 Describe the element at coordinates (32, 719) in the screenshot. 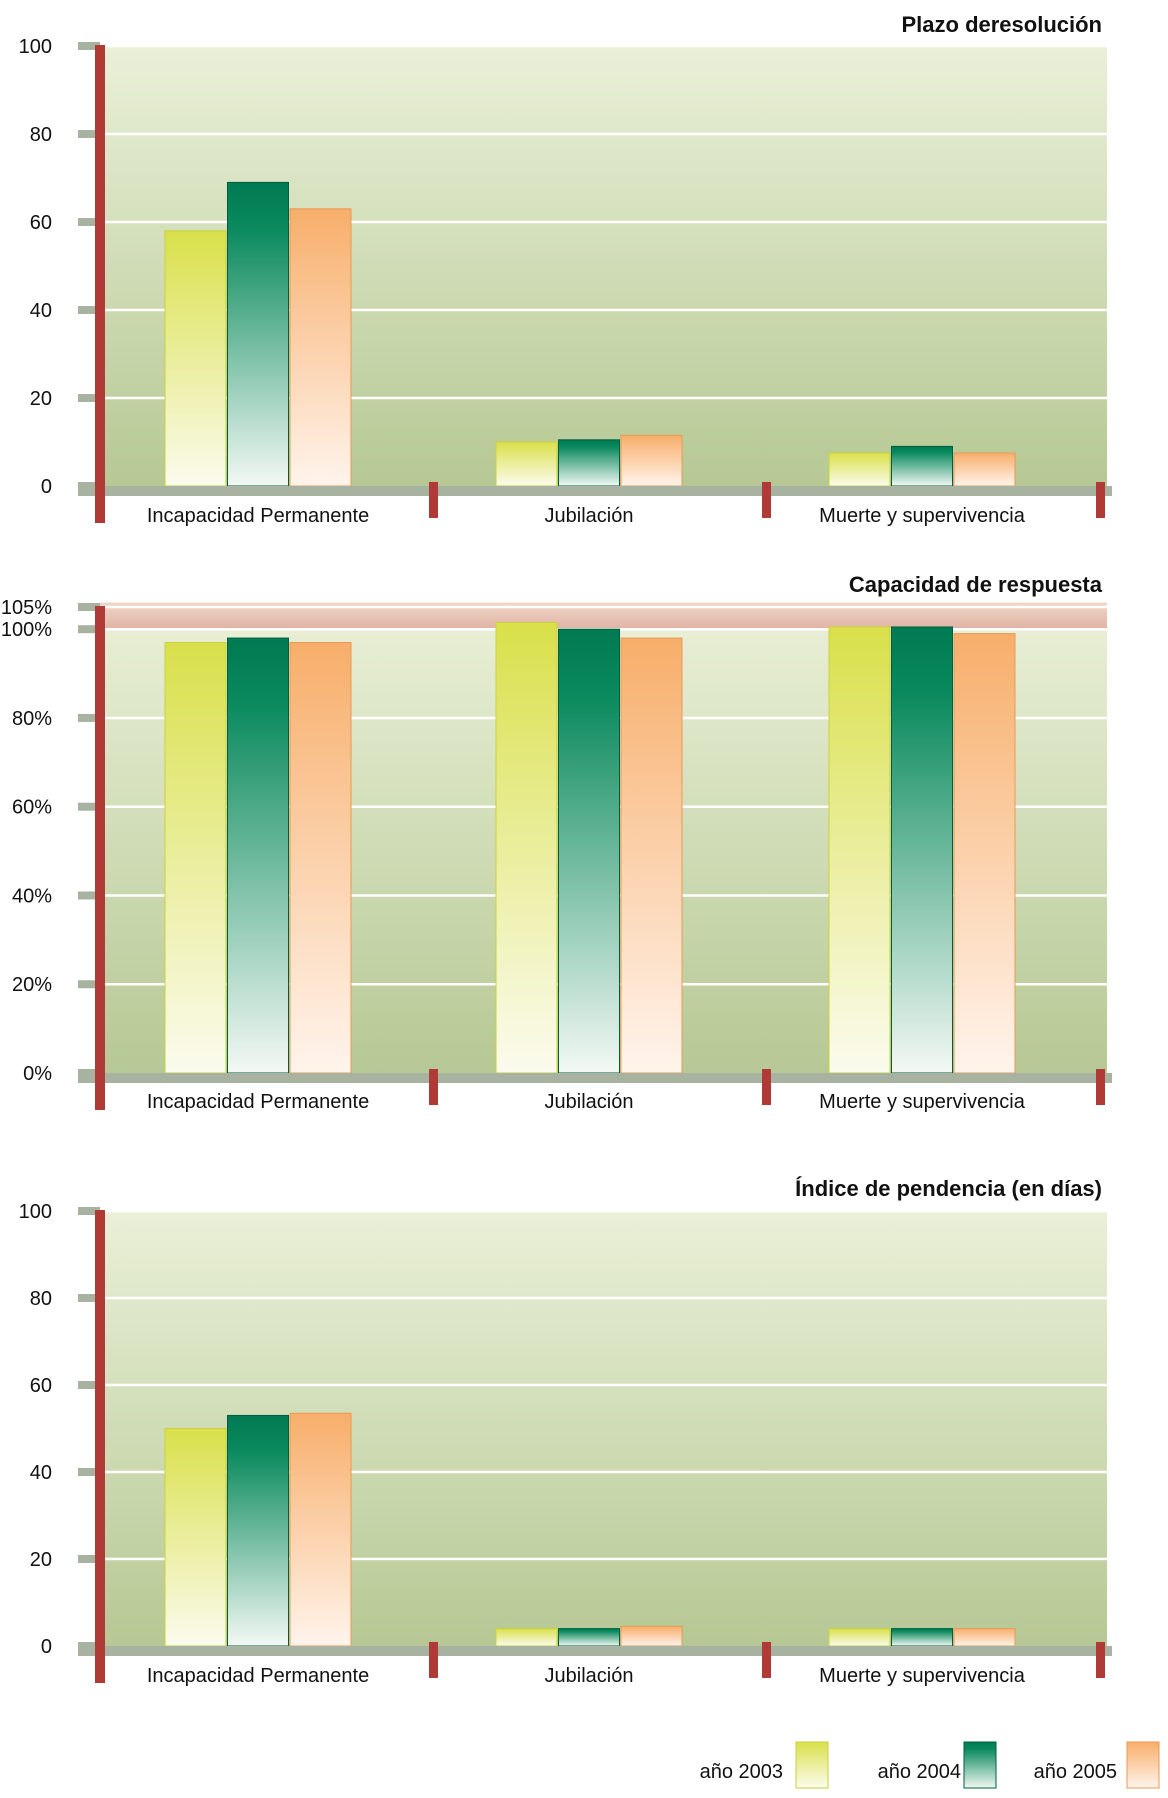

I see `y-tick-label: 80%` at that location.